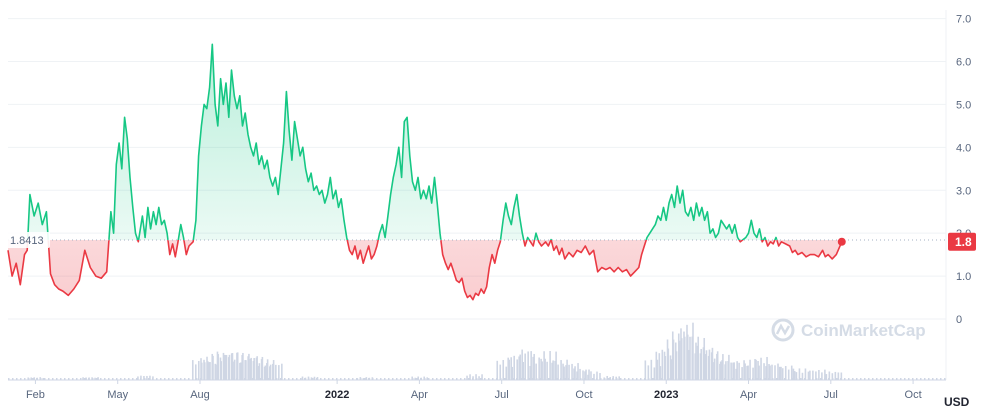  I want to click on x-tick-label: Feb, so click(35, 395).